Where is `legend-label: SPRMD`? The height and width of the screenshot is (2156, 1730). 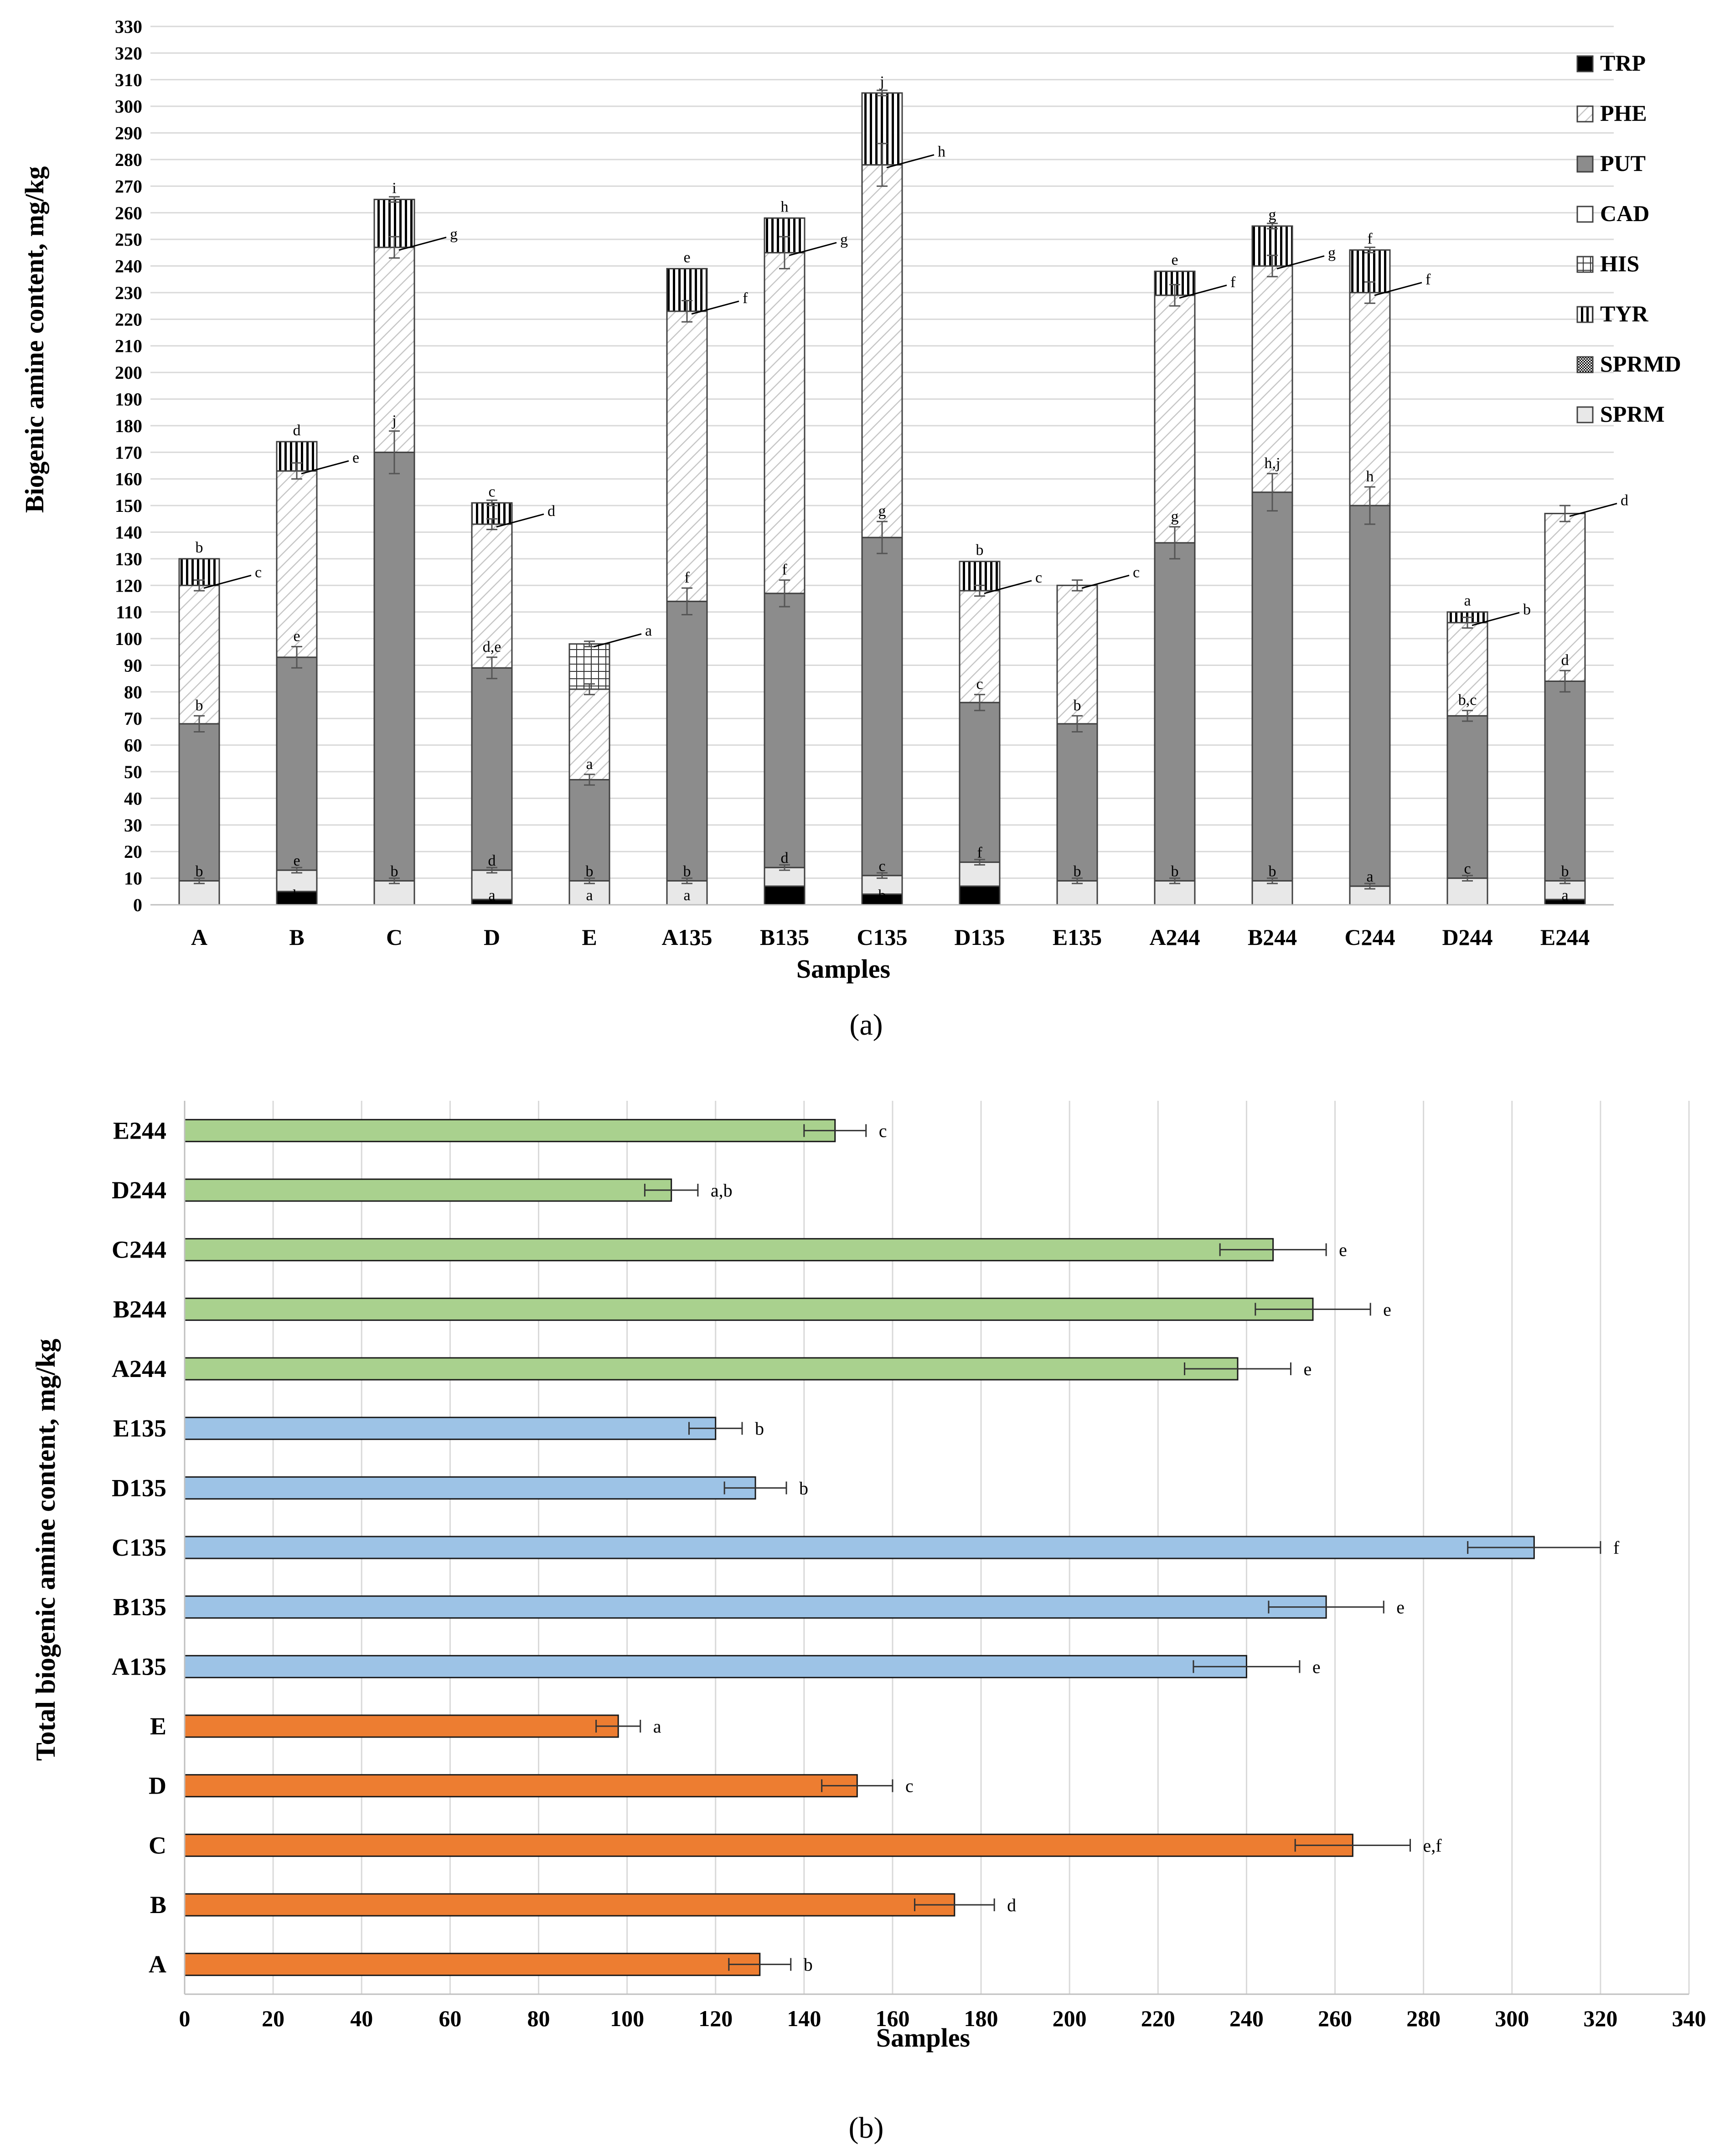 legend-label: SPRMD is located at coordinates (1640, 364).